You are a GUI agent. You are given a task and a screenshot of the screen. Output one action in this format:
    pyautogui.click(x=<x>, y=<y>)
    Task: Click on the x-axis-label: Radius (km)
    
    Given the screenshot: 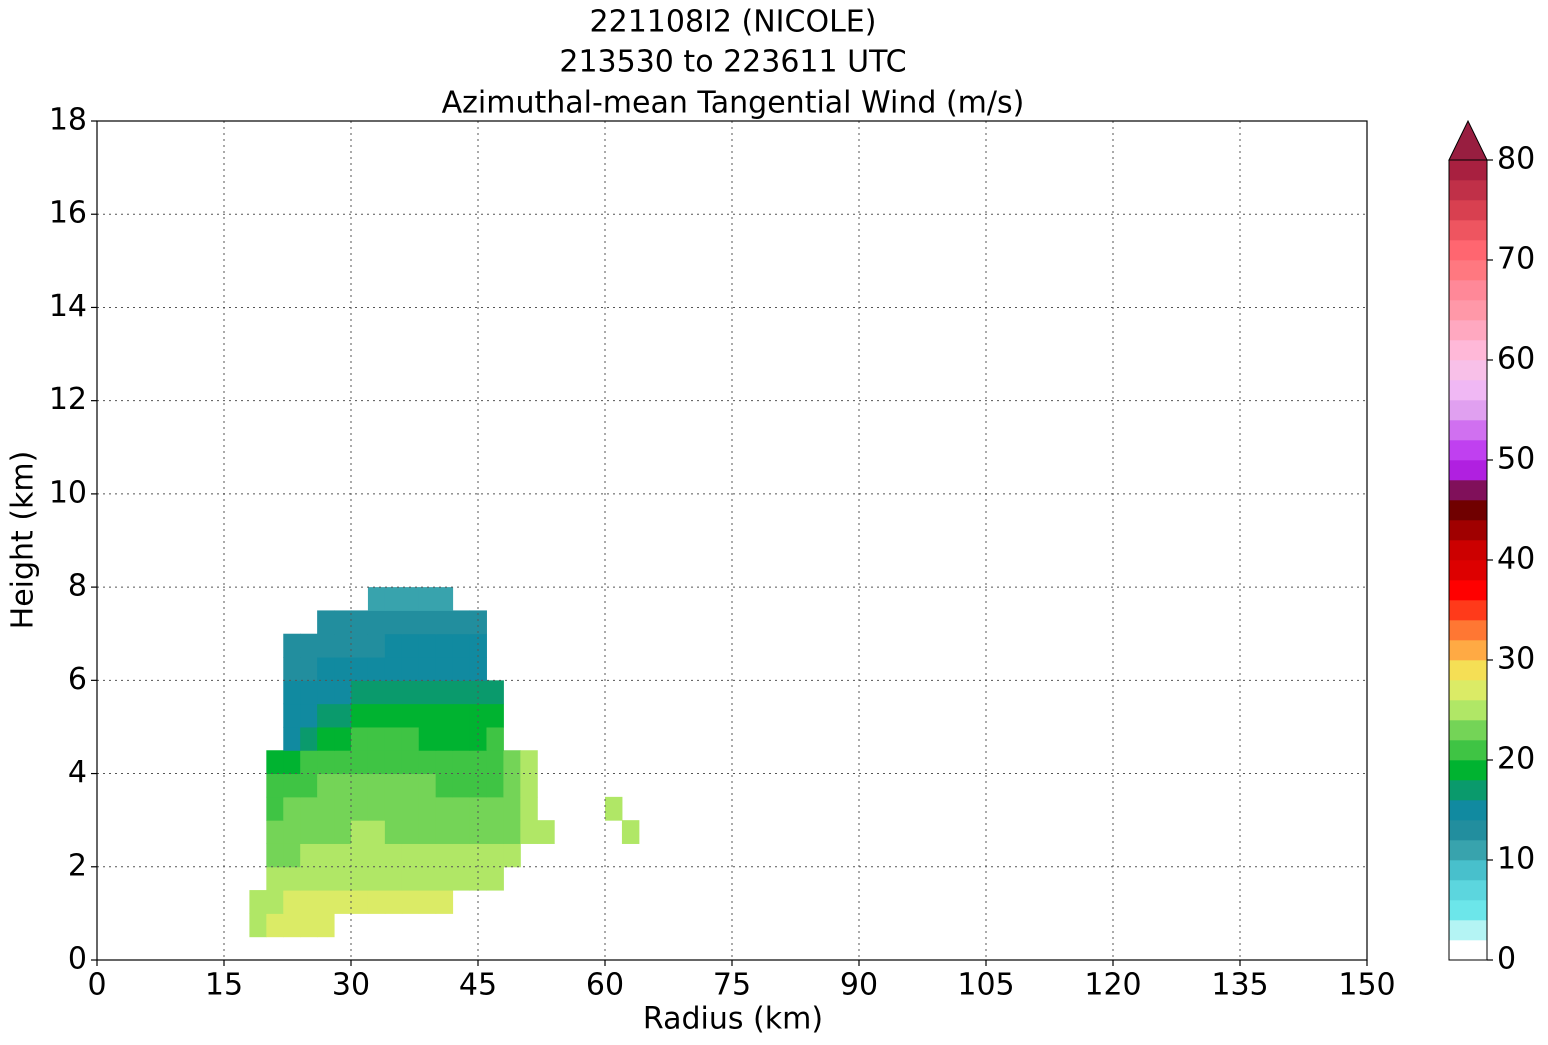 What is the action you would take?
    pyautogui.click(x=733, y=1019)
    